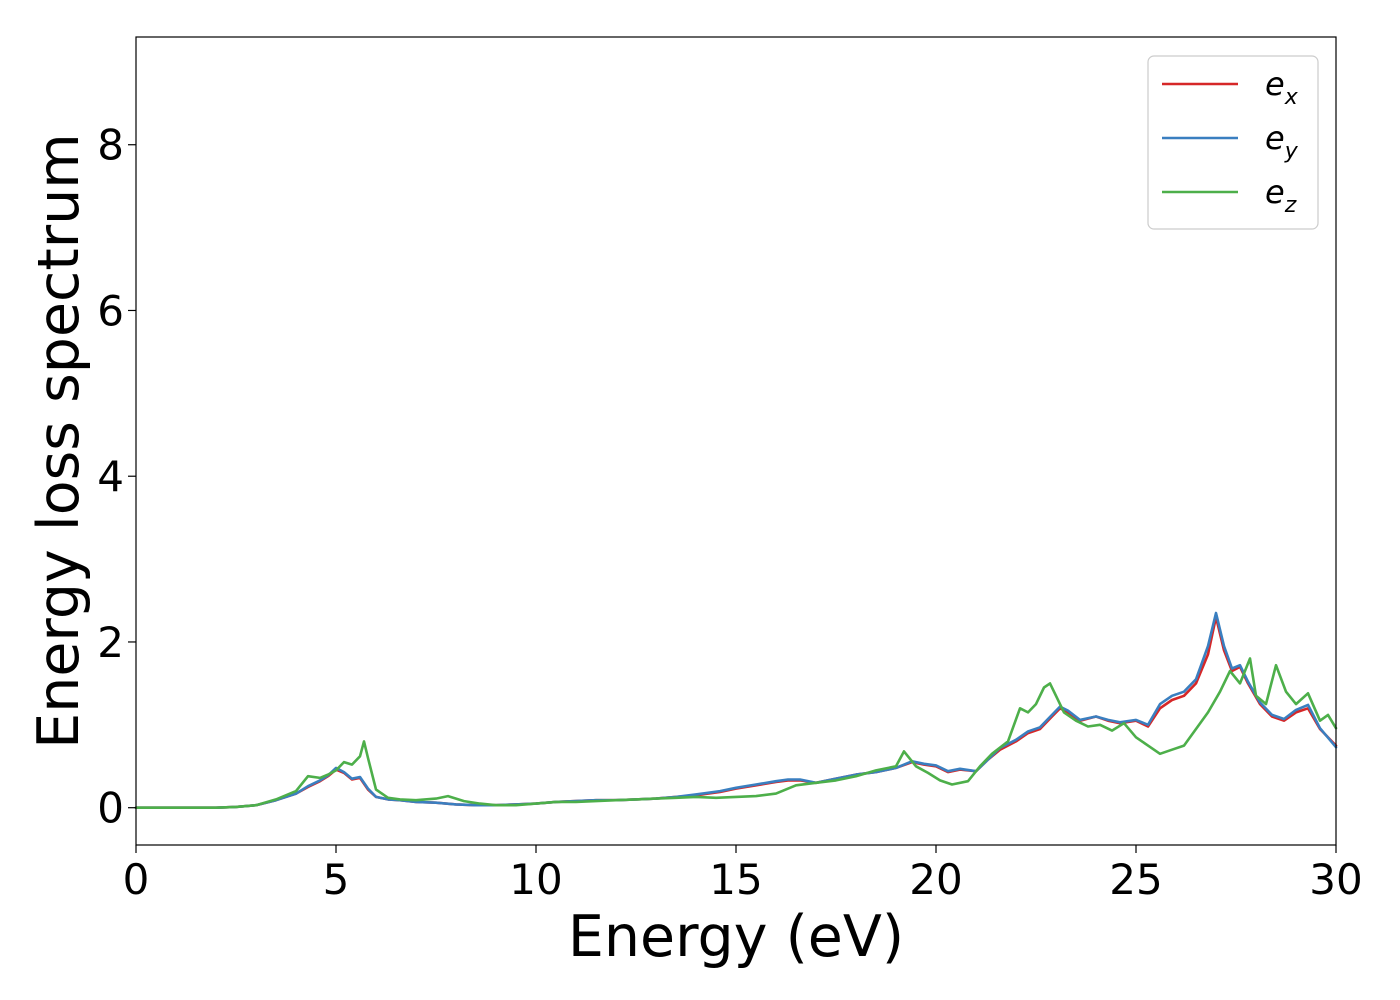 The height and width of the screenshot is (1000, 1400). Describe the element at coordinates (1282, 141) in the screenshot. I see `legend-label-y: ey` at that location.